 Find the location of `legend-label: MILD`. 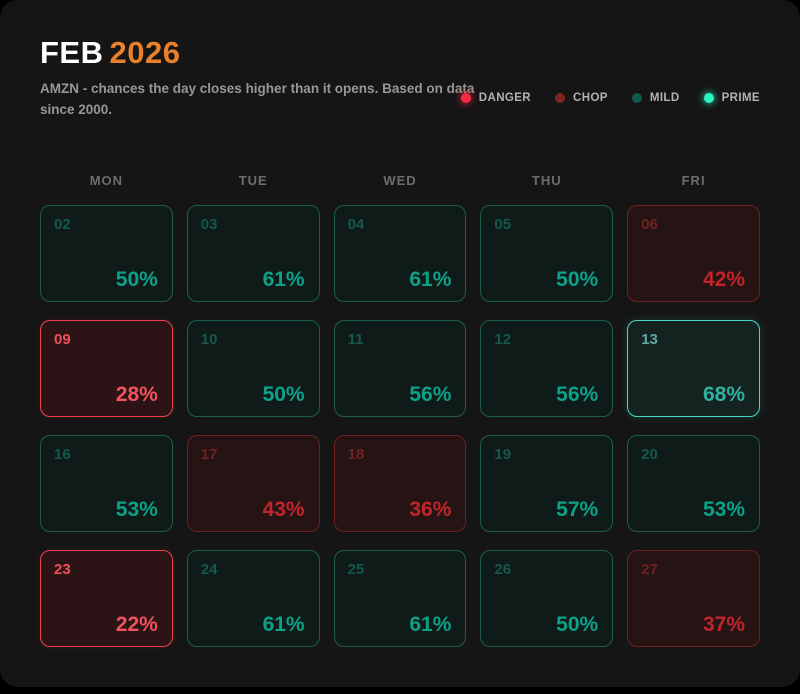

legend-label: MILD is located at coordinates (664, 98).